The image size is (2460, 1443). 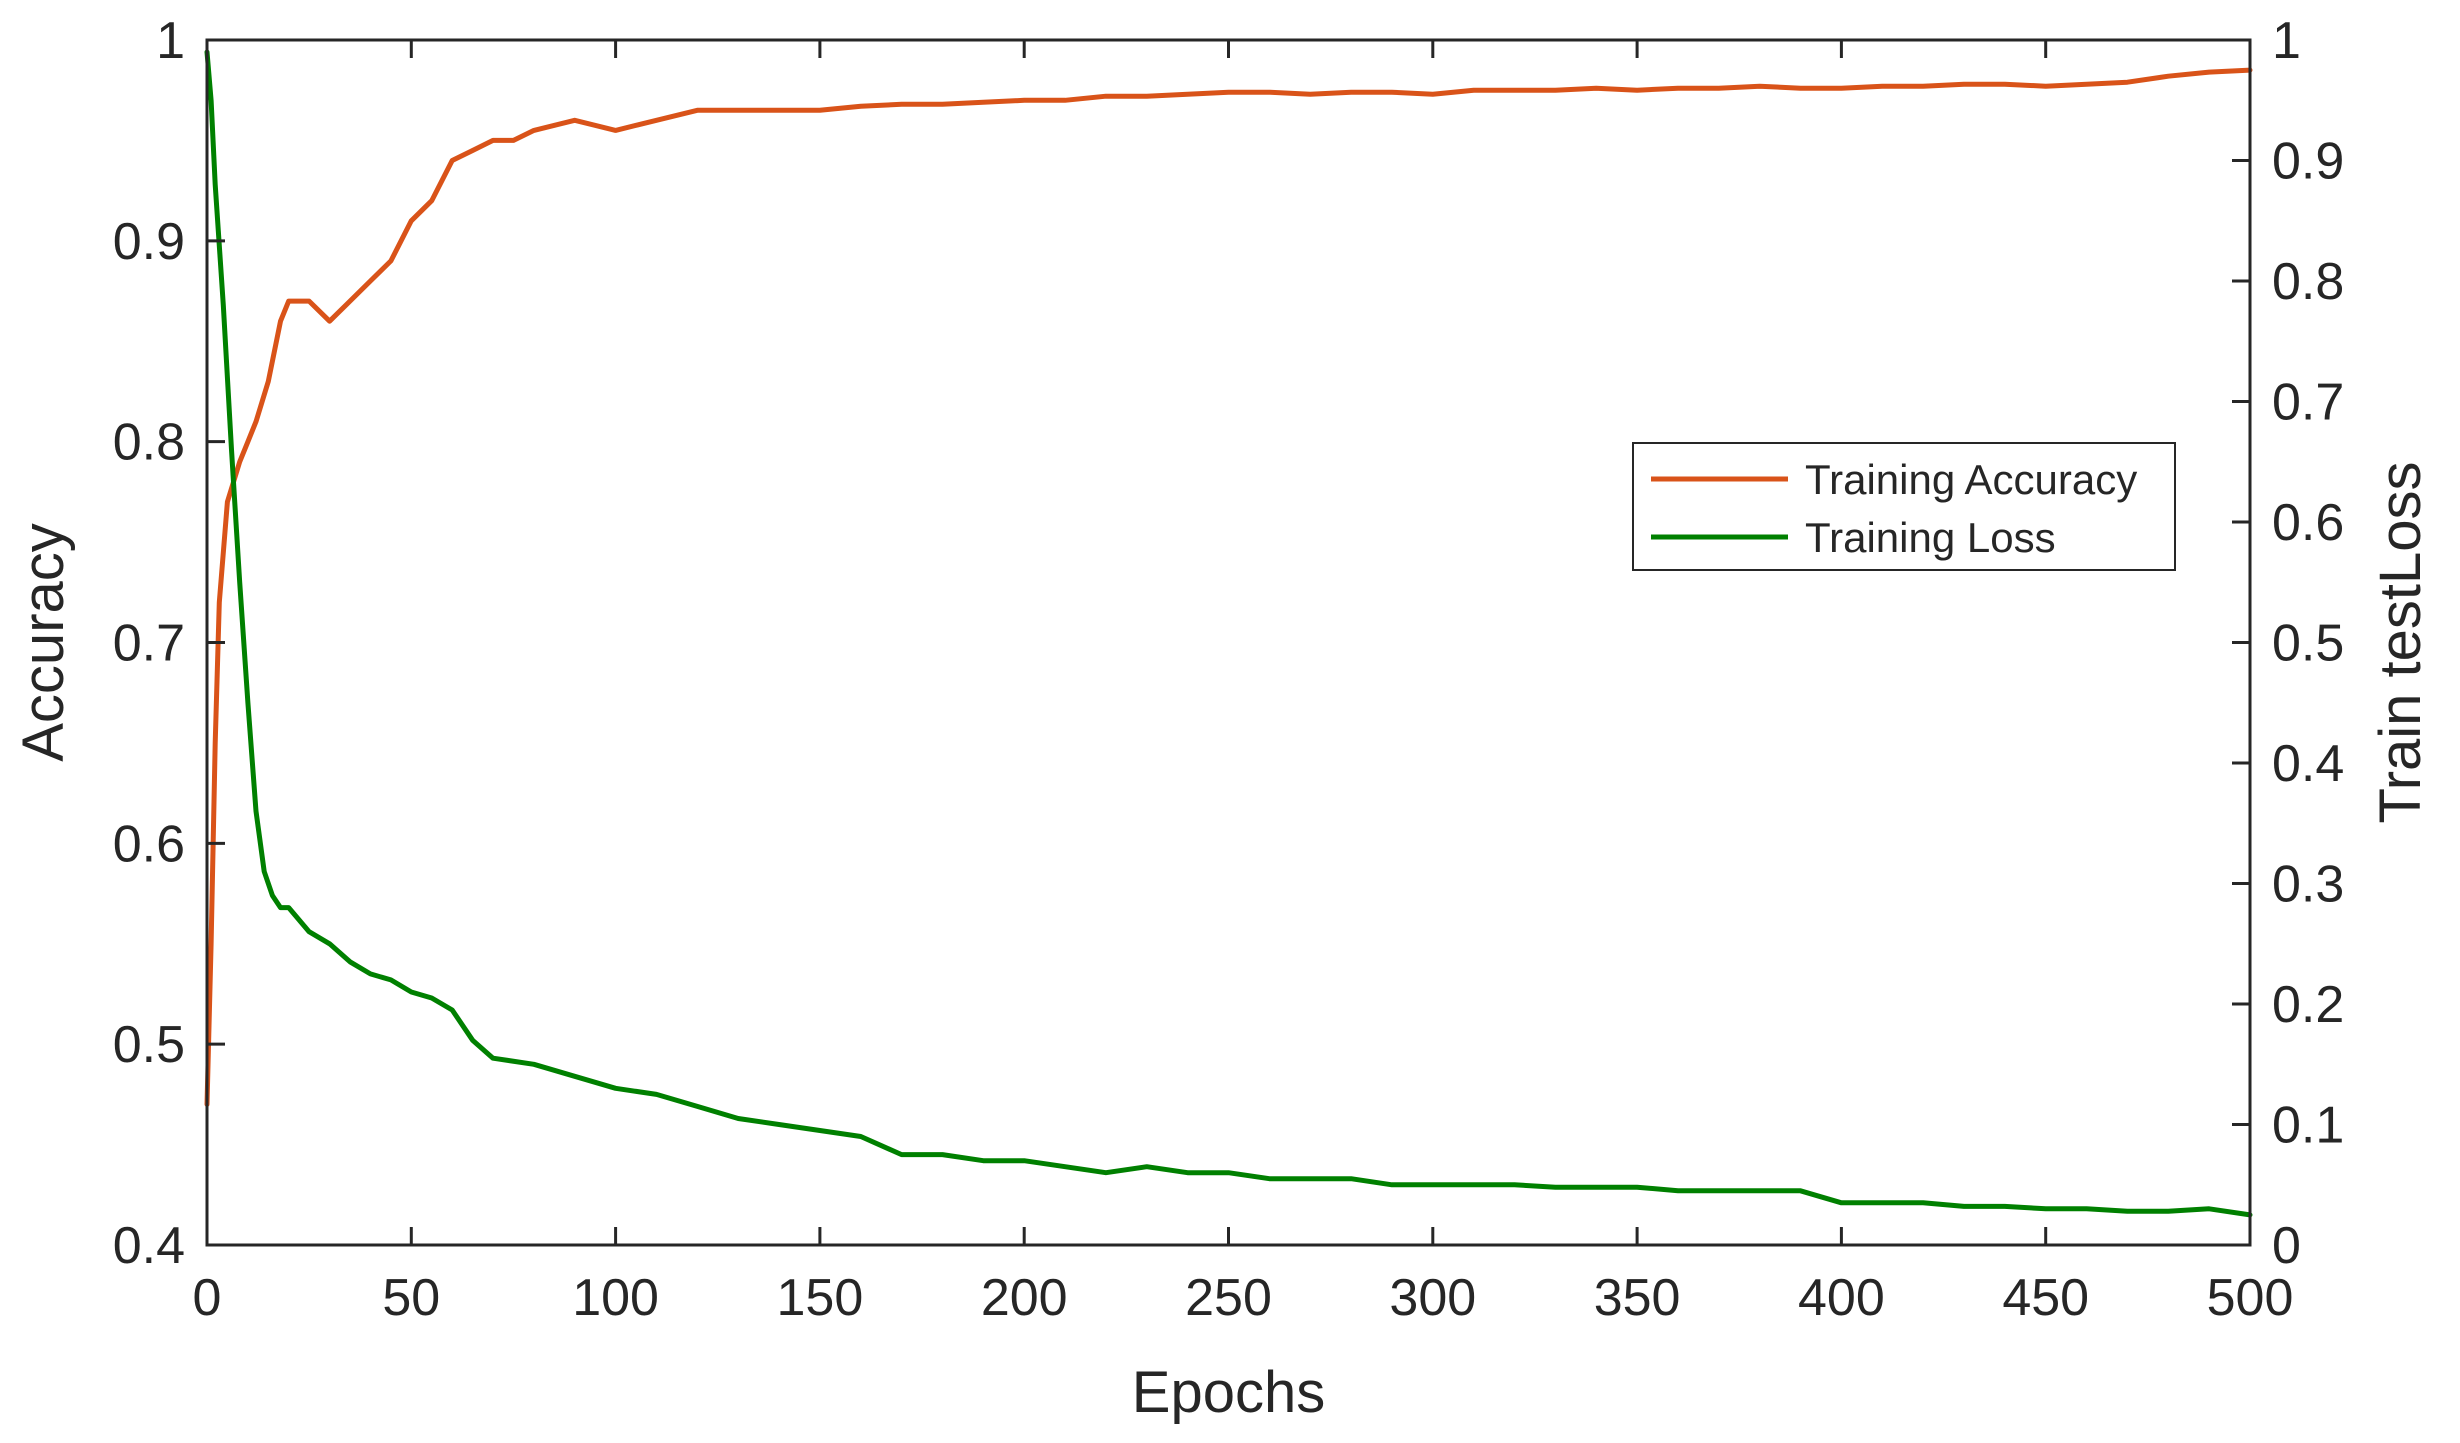 I want to click on x-tick-label: 350, so click(x=1637, y=1298).